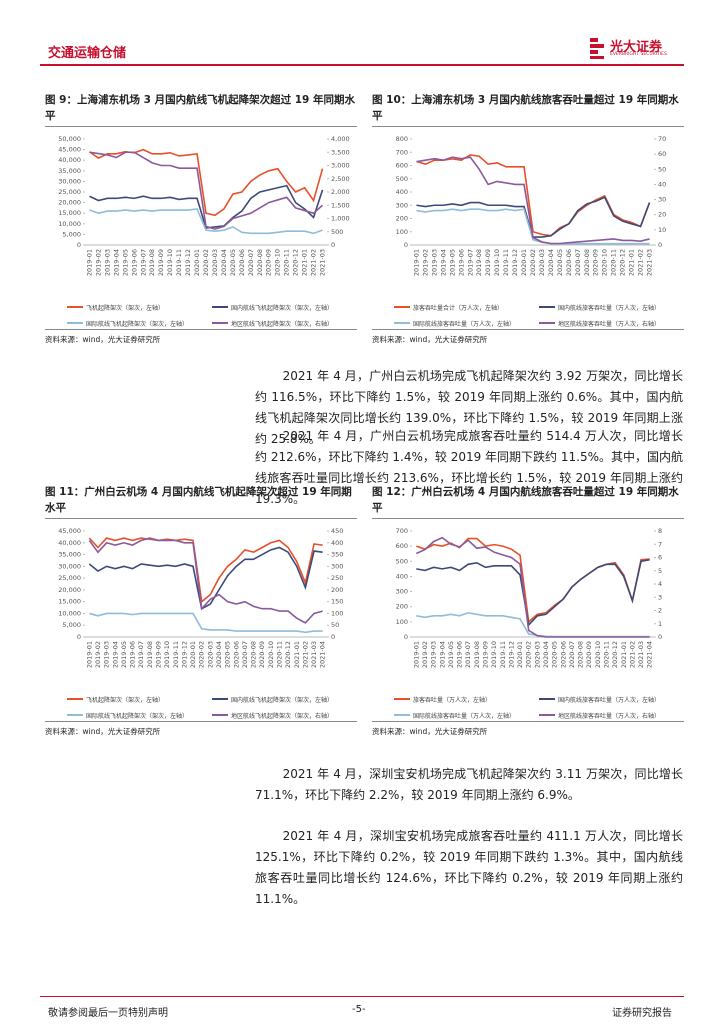 Image resolution: width=724 pixels, height=1024 pixels. Describe the element at coordinates (116, 262) in the screenshot. I see `x-tick-label: 2019-04` at that location.